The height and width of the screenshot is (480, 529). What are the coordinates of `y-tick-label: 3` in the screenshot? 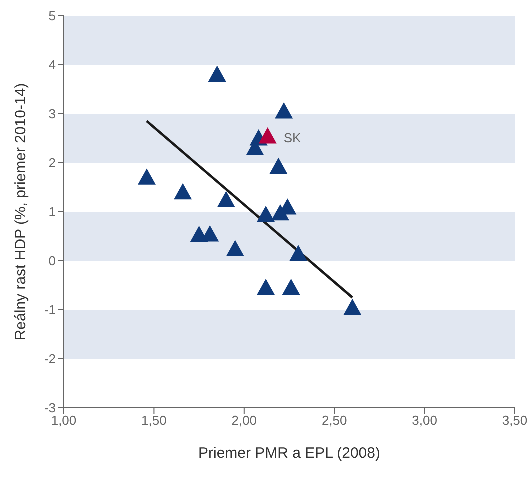 It's located at (52, 114).